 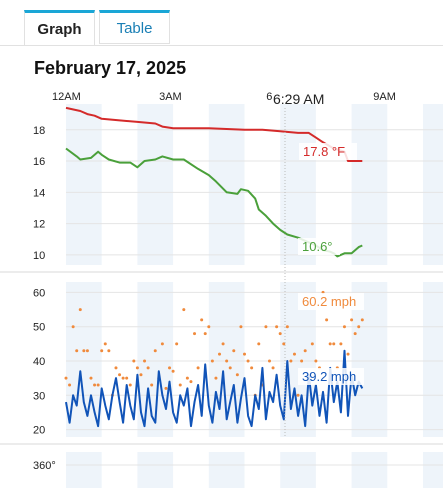 I want to click on x-tick-label: 6, so click(x=269, y=97).